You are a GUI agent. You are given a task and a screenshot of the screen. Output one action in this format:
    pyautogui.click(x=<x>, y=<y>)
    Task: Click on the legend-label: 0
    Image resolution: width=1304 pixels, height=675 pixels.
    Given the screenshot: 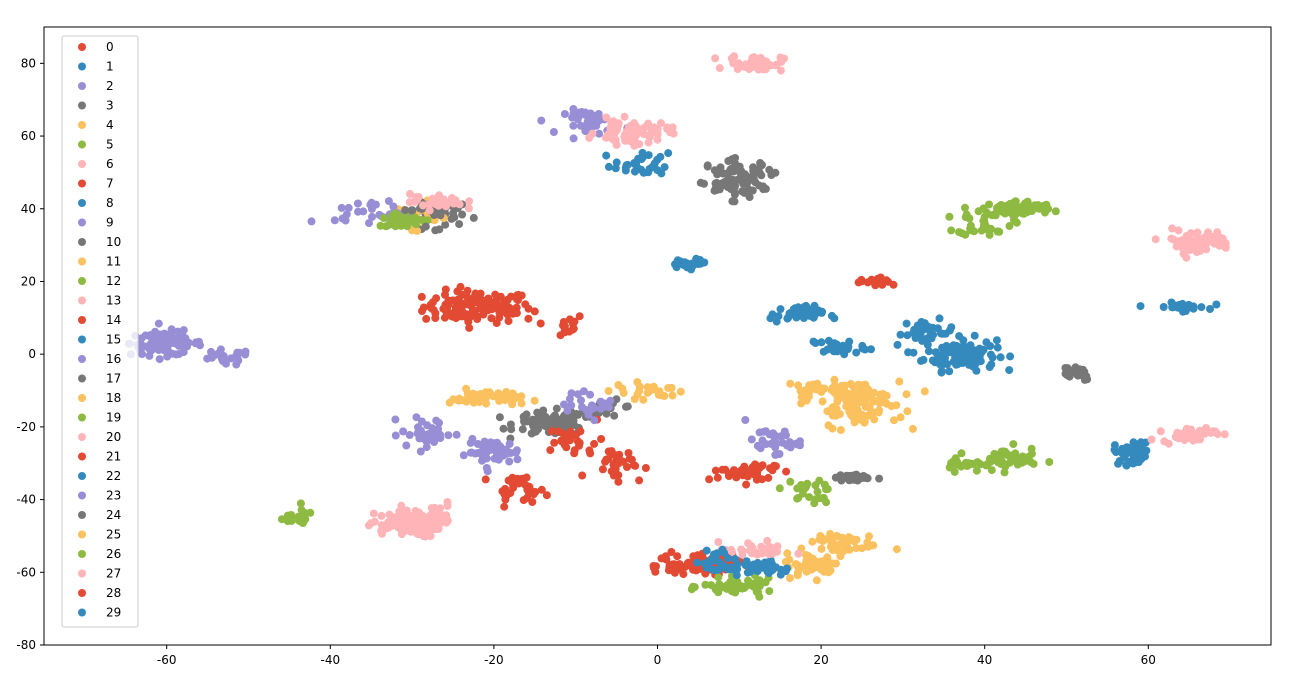 What is the action you would take?
    pyautogui.click(x=110, y=47)
    